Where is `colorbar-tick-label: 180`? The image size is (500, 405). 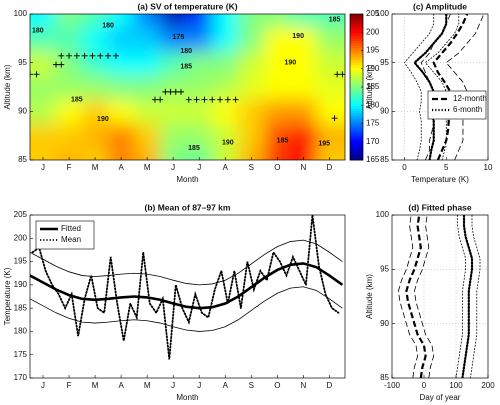 colorbar-tick-label: 180 is located at coordinates (373, 104).